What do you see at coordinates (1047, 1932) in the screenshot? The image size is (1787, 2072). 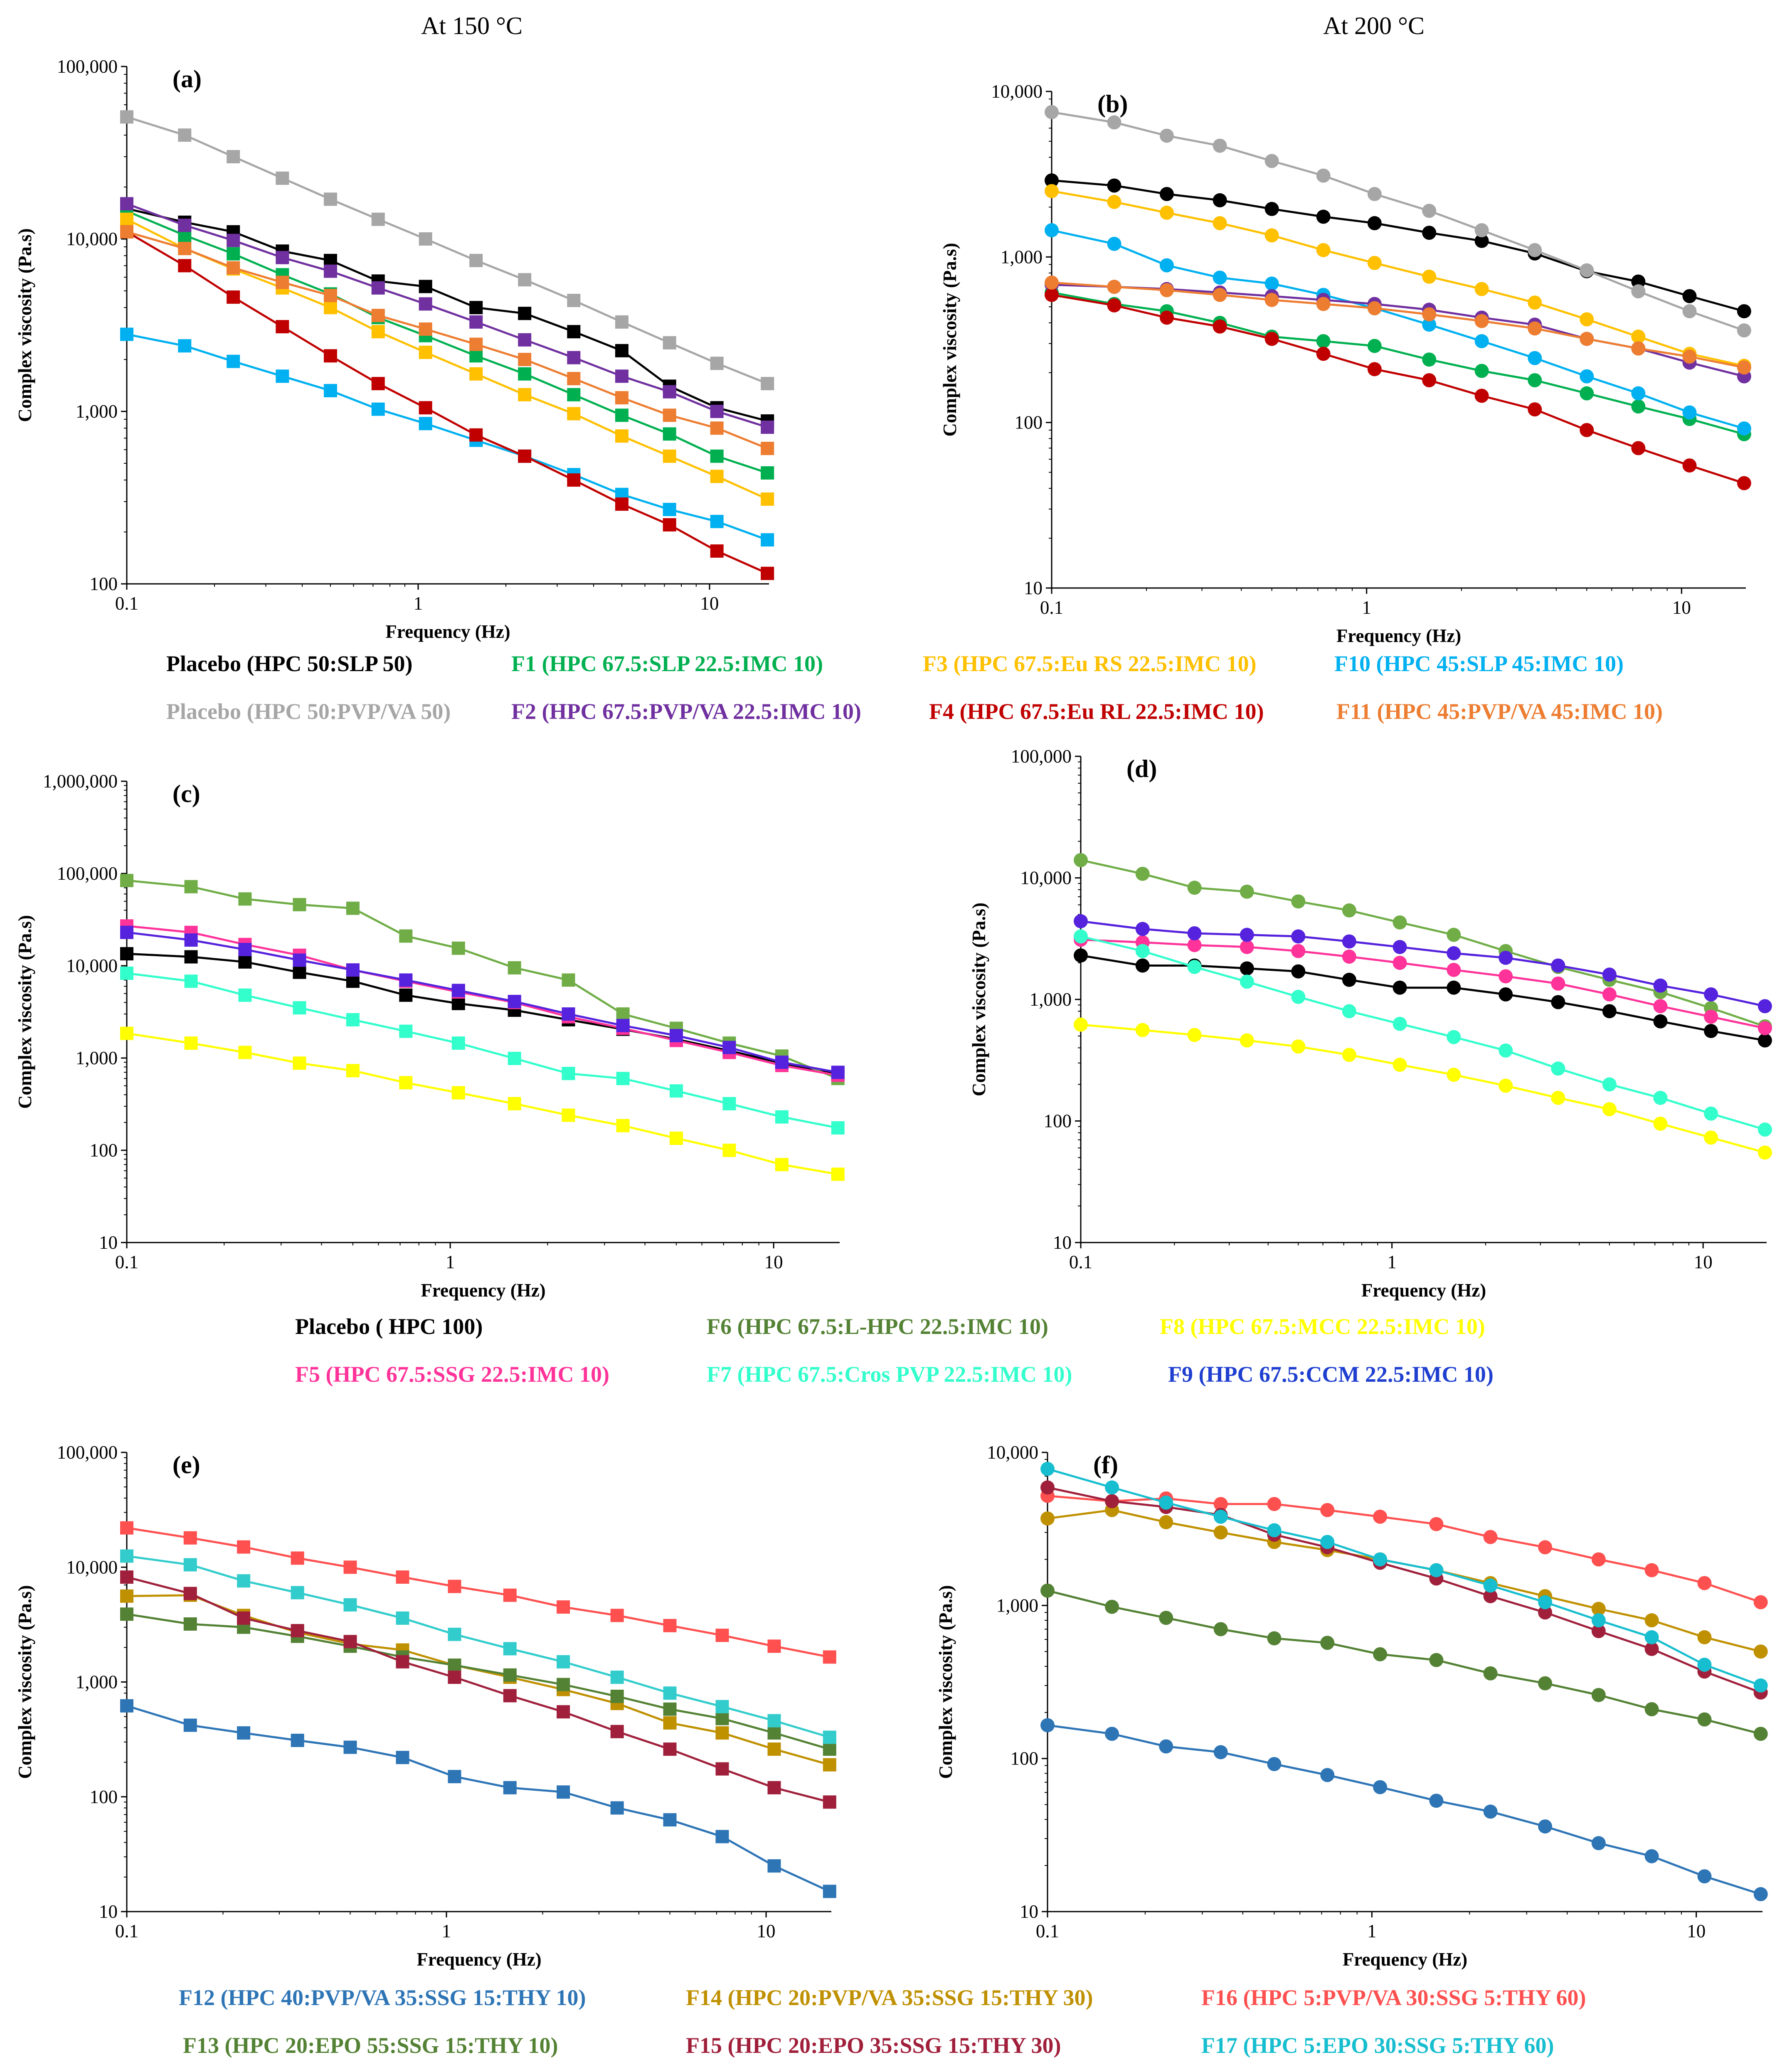 I see `x-tick-label: 0.1` at bounding box center [1047, 1932].